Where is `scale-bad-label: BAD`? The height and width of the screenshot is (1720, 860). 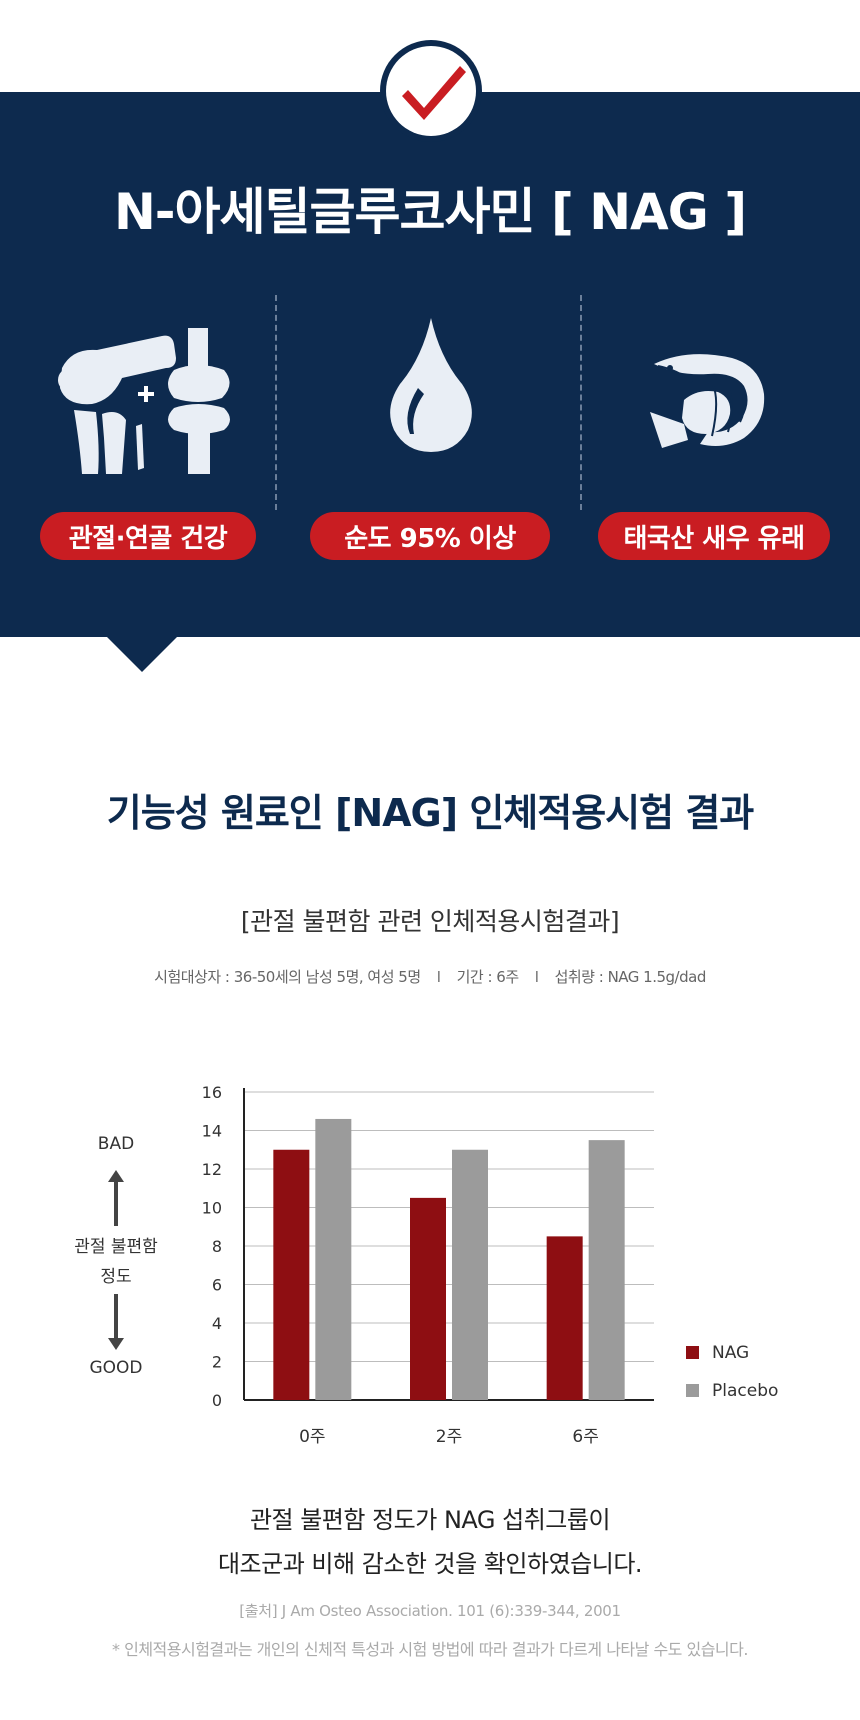
scale-bad-label: BAD is located at coordinates (116, 1144).